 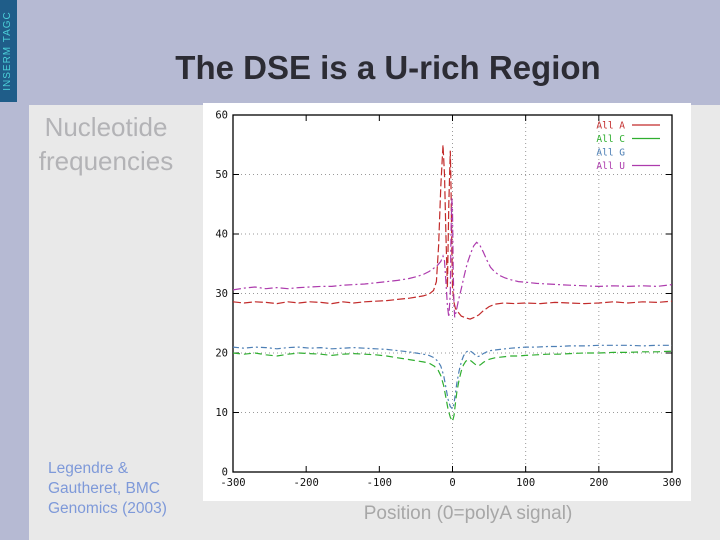 What do you see at coordinates (221, 413) in the screenshot?
I see `y-tick-label: 10` at bounding box center [221, 413].